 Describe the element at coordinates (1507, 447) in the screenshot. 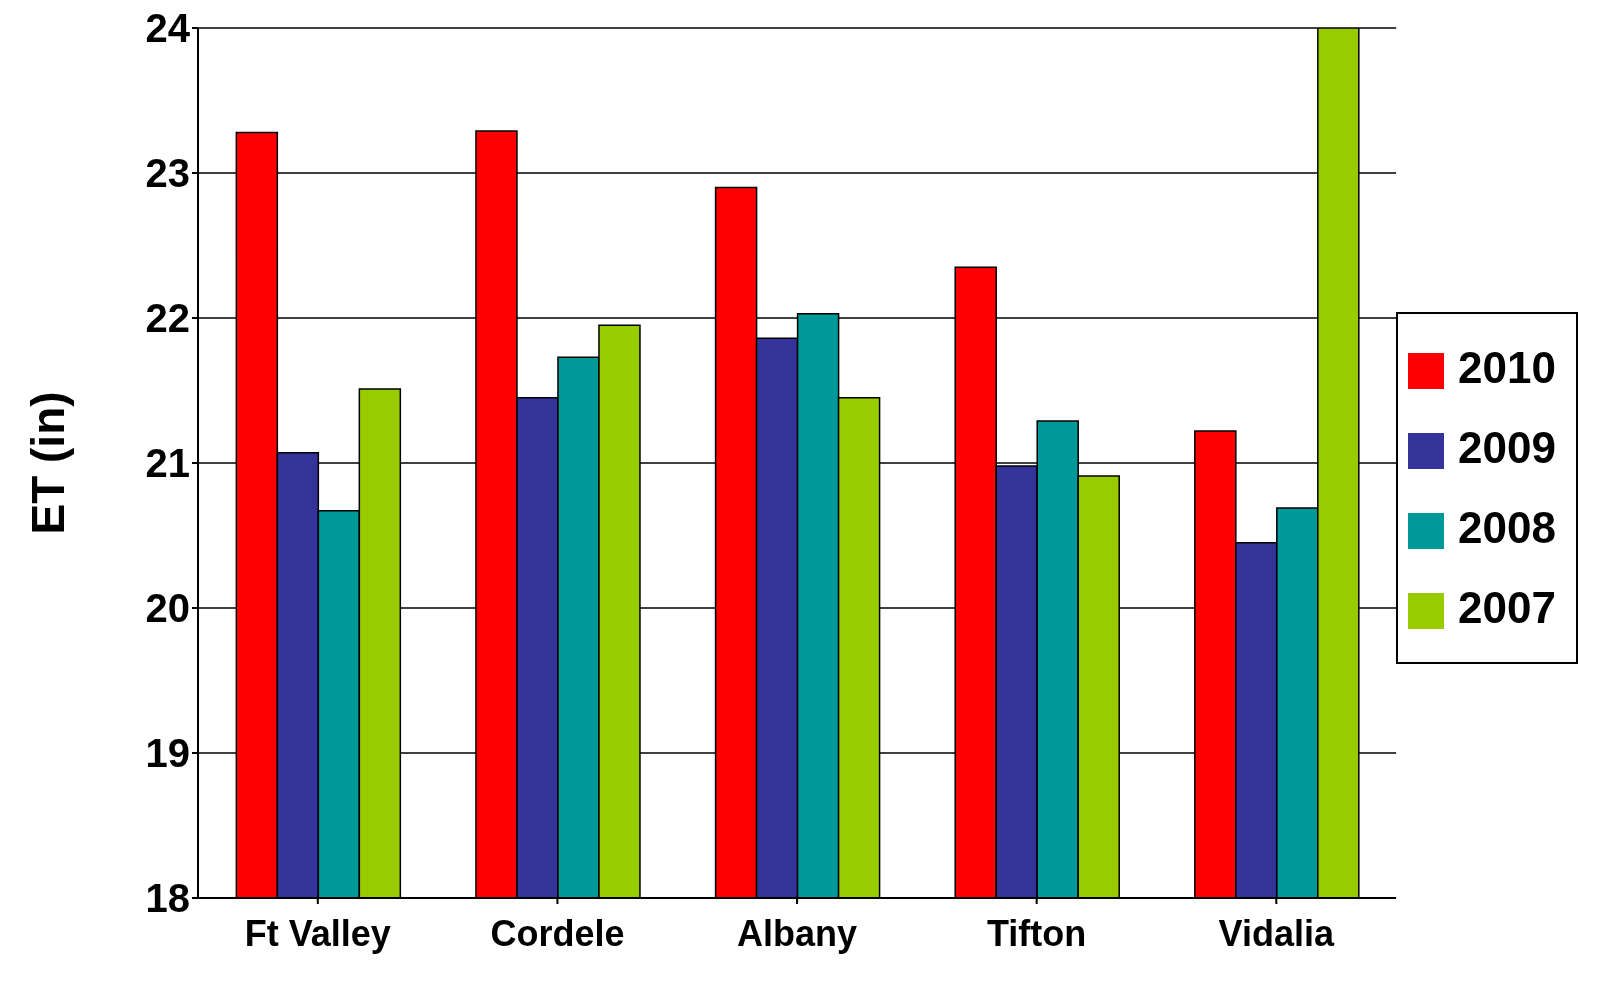

I see `legend-label: 2009` at that location.